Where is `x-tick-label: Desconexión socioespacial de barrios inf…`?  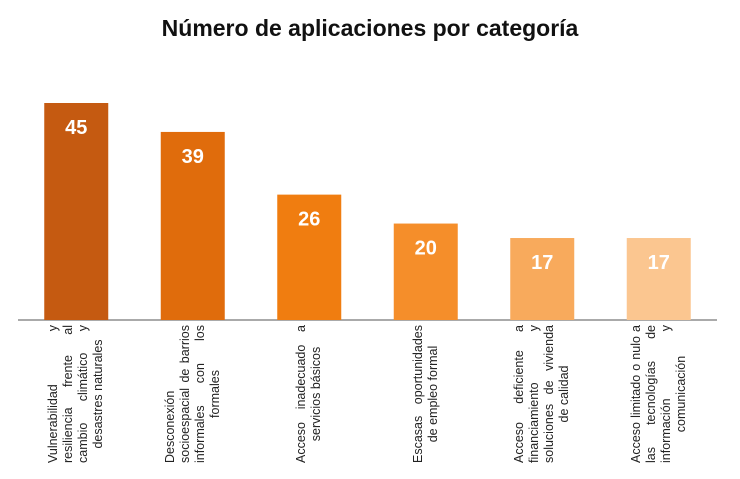 x-tick-label: Desconexión socioespacial de barrios inf… is located at coordinates (192, 394).